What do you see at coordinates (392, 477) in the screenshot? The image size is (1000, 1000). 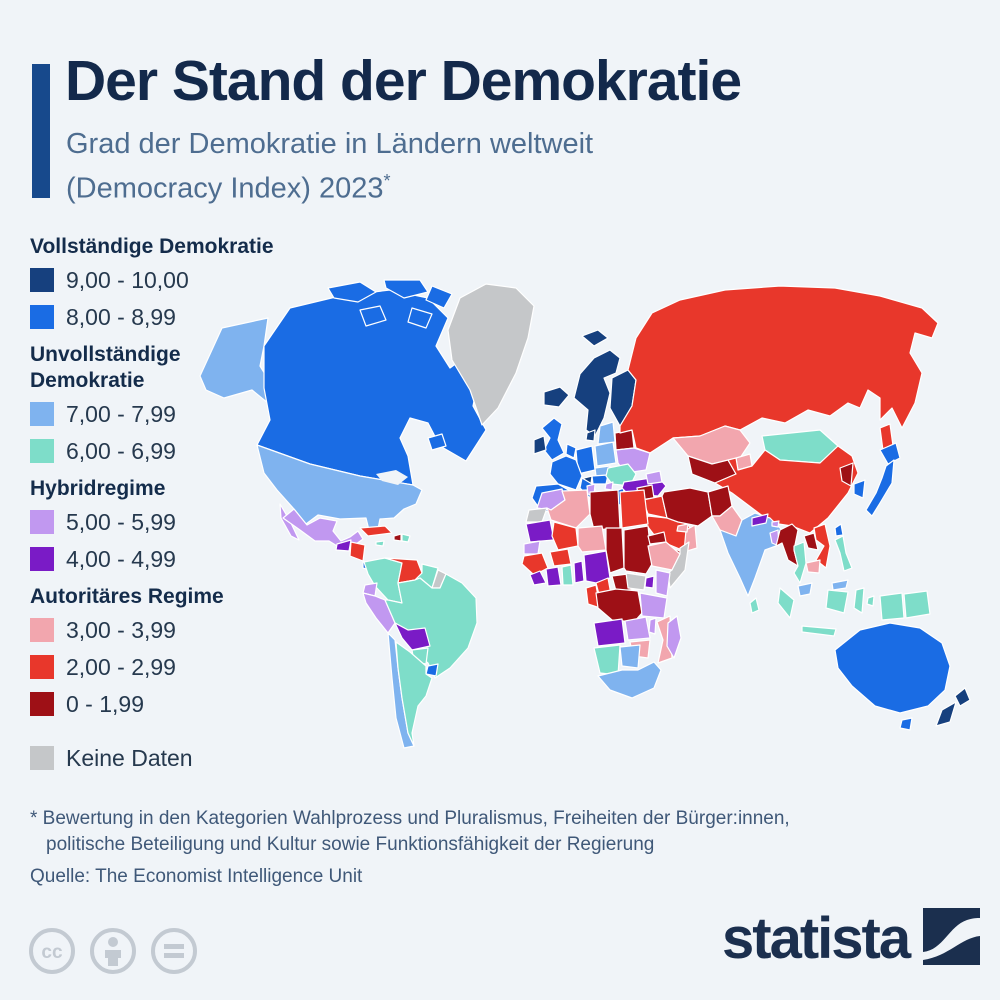 I see `region-great-lakes` at bounding box center [392, 477].